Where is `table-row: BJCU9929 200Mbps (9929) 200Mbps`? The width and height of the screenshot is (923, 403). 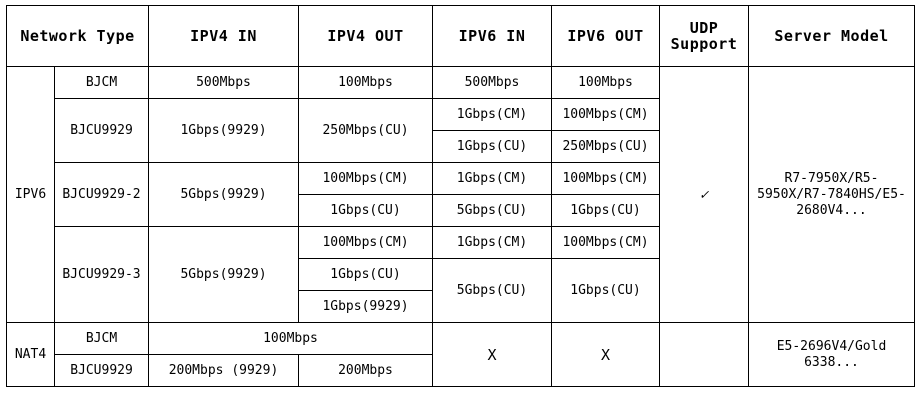
table-row: BJCU9929 200Mbps (9929) 200Mbps is located at coordinates (461, 370).